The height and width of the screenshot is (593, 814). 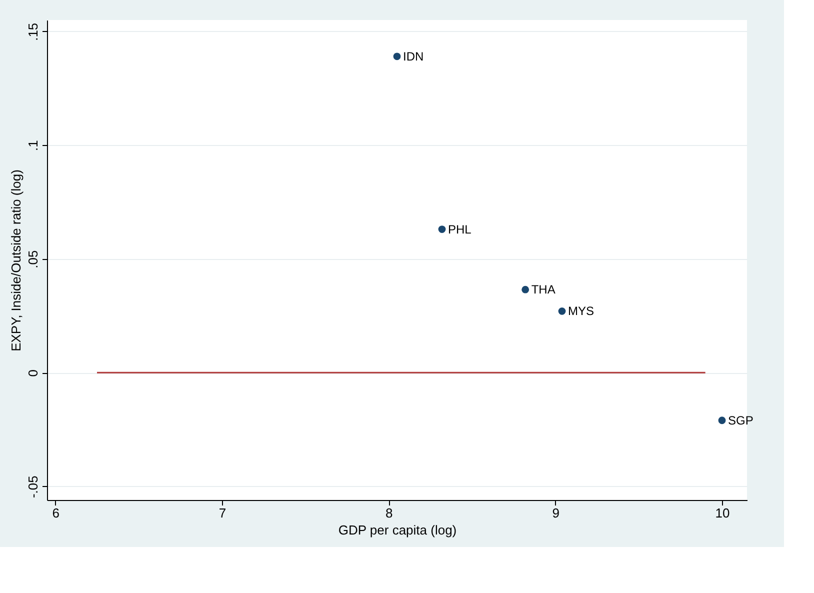 I want to click on y-tick-label: .1, so click(x=33, y=146).